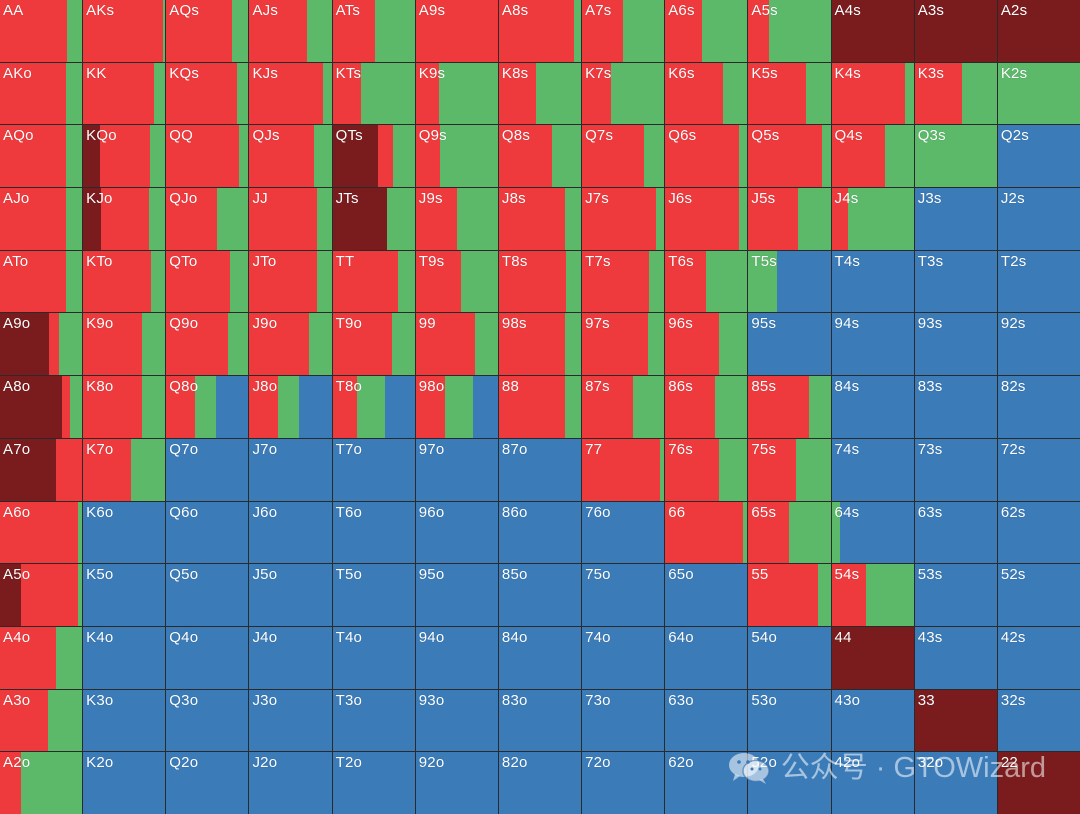 Image resolution: width=1080 pixels, height=814 pixels. I want to click on hand-cell-K7s: K7s, so click(623, 93).